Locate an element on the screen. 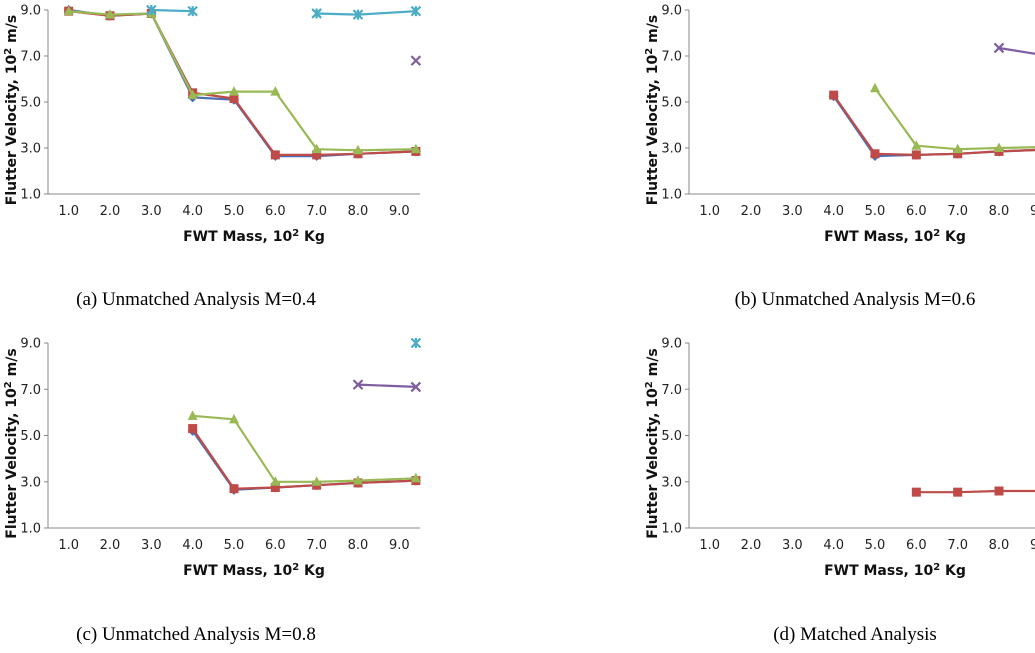 This screenshot has width=1035, height=653. series-line-green is located at coordinates (954, 119).